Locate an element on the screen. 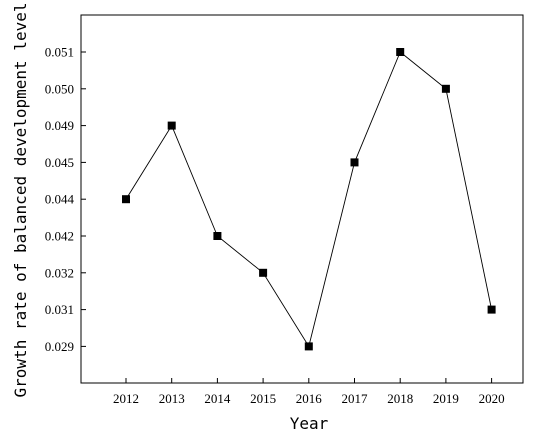  x-tick-label: 2019 is located at coordinates (446, 398).